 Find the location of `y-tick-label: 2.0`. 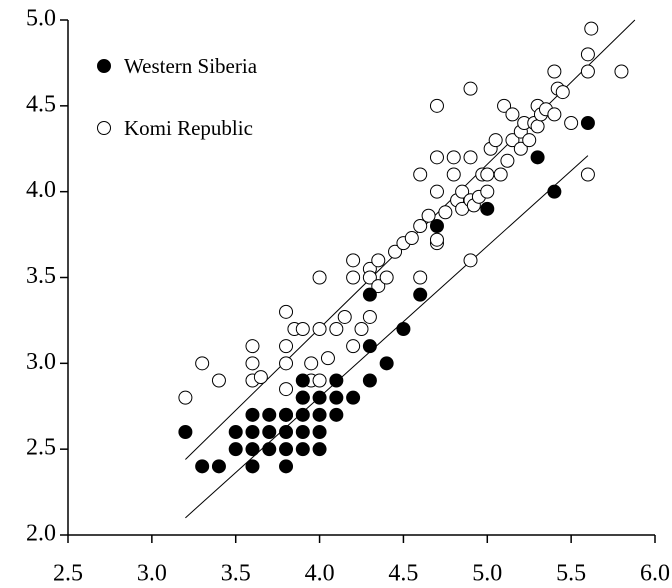

y-tick-label: 2.0 is located at coordinates (41, 534).